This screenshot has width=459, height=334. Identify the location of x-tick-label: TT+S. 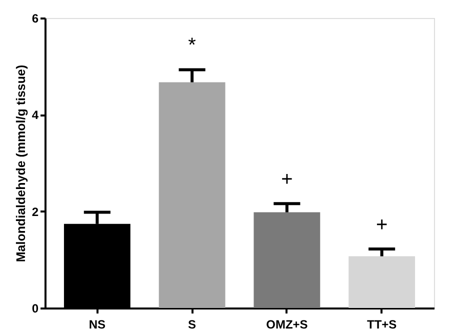
(381, 325).